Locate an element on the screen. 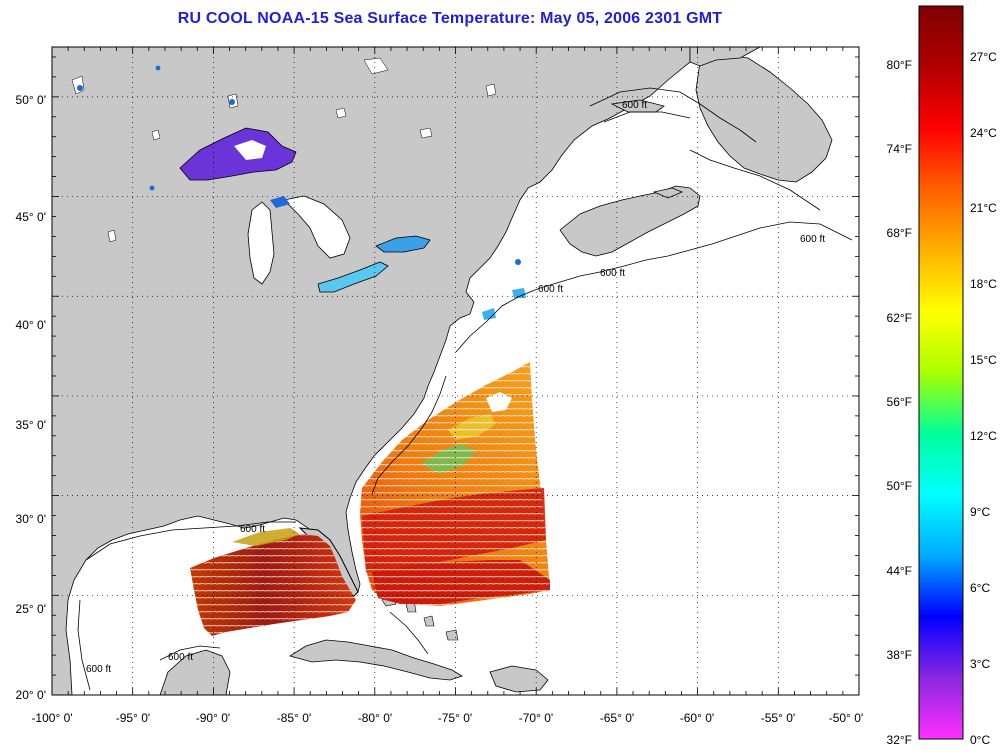 The width and height of the screenshot is (1008, 754). colorbar-f-label: 56°F is located at coordinates (899, 402).